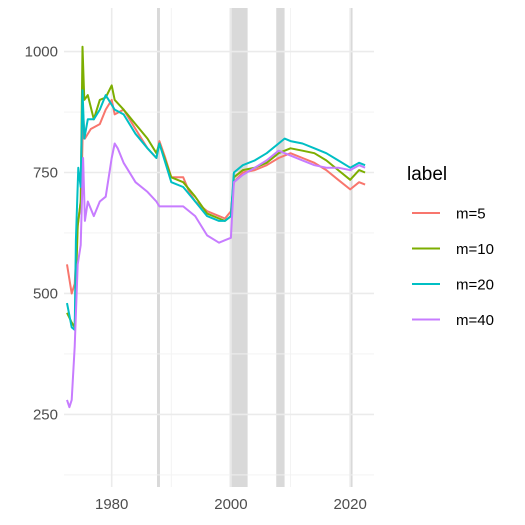 The image size is (525, 525). What do you see at coordinates (349, 504) in the screenshot?
I see `x-tick-label: 2020` at bounding box center [349, 504].